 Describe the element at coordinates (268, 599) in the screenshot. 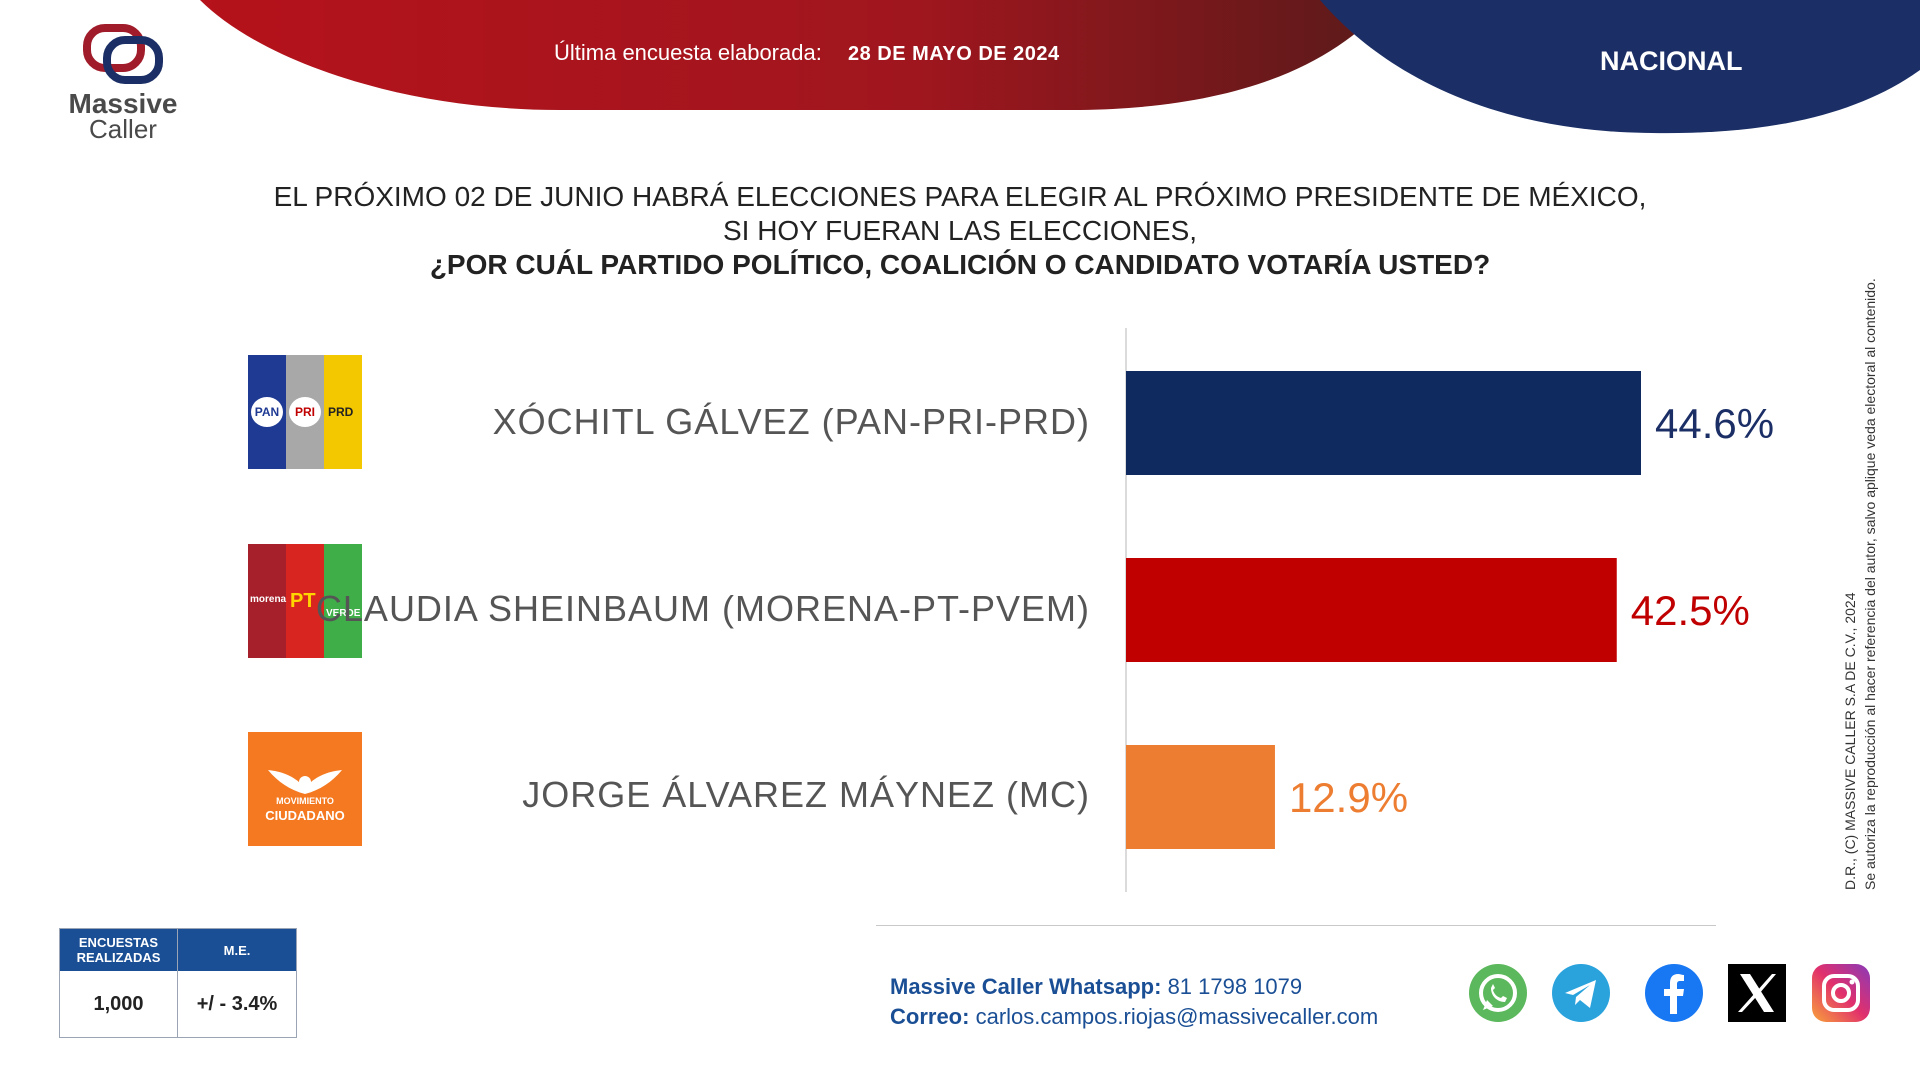

I see `morena-emblem: morena` at that location.